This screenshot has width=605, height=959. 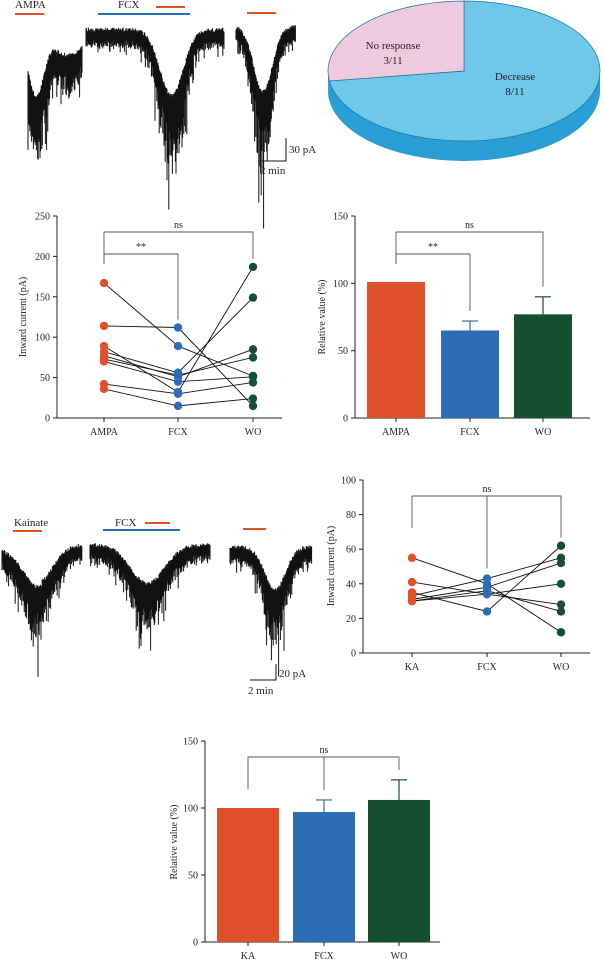 What do you see at coordinates (150, 597) in the screenshot?
I see `fcx-kainate-current-trace` at bounding box center [150, 597].